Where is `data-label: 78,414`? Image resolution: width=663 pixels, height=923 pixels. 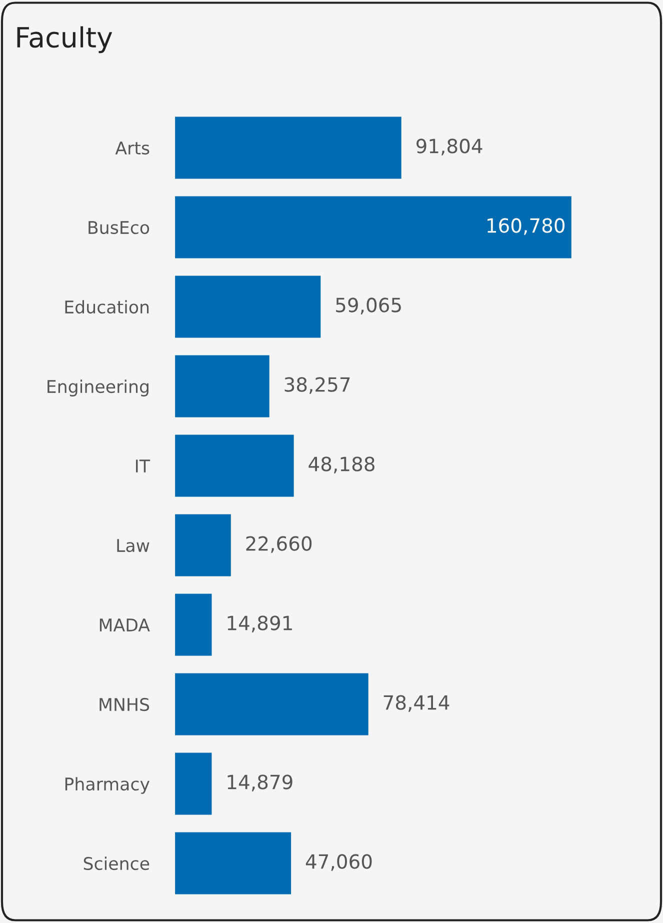 data-label: 78,414 is located at coordinates (417, 703).